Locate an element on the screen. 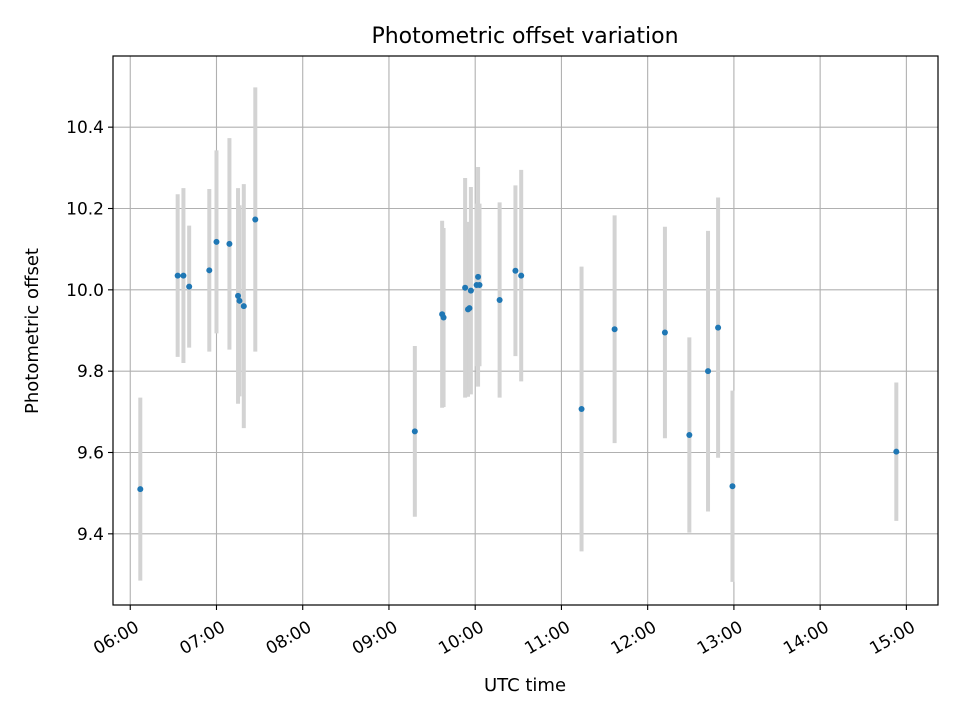  x-tick-label: 09:00 is located at coordinates (375, 638).